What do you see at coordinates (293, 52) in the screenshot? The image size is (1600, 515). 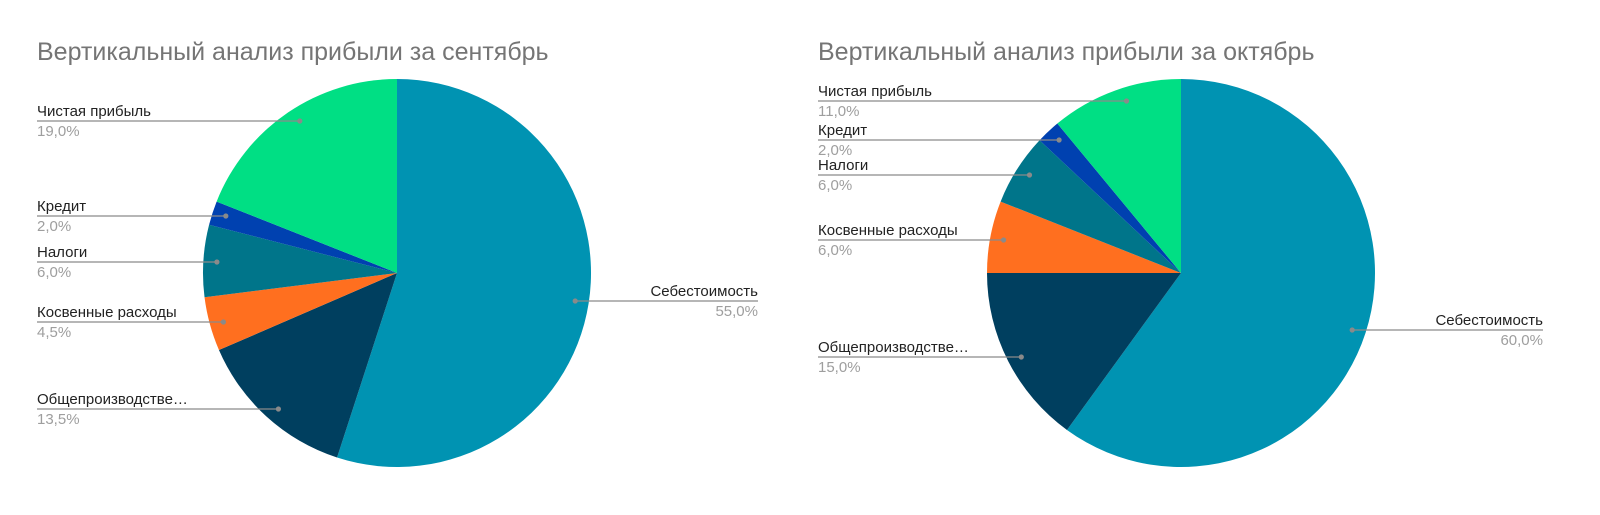 I see `chart-title-september: Вертикальный анализ прибыли за сентябрь` at bounding box center [293, 52].